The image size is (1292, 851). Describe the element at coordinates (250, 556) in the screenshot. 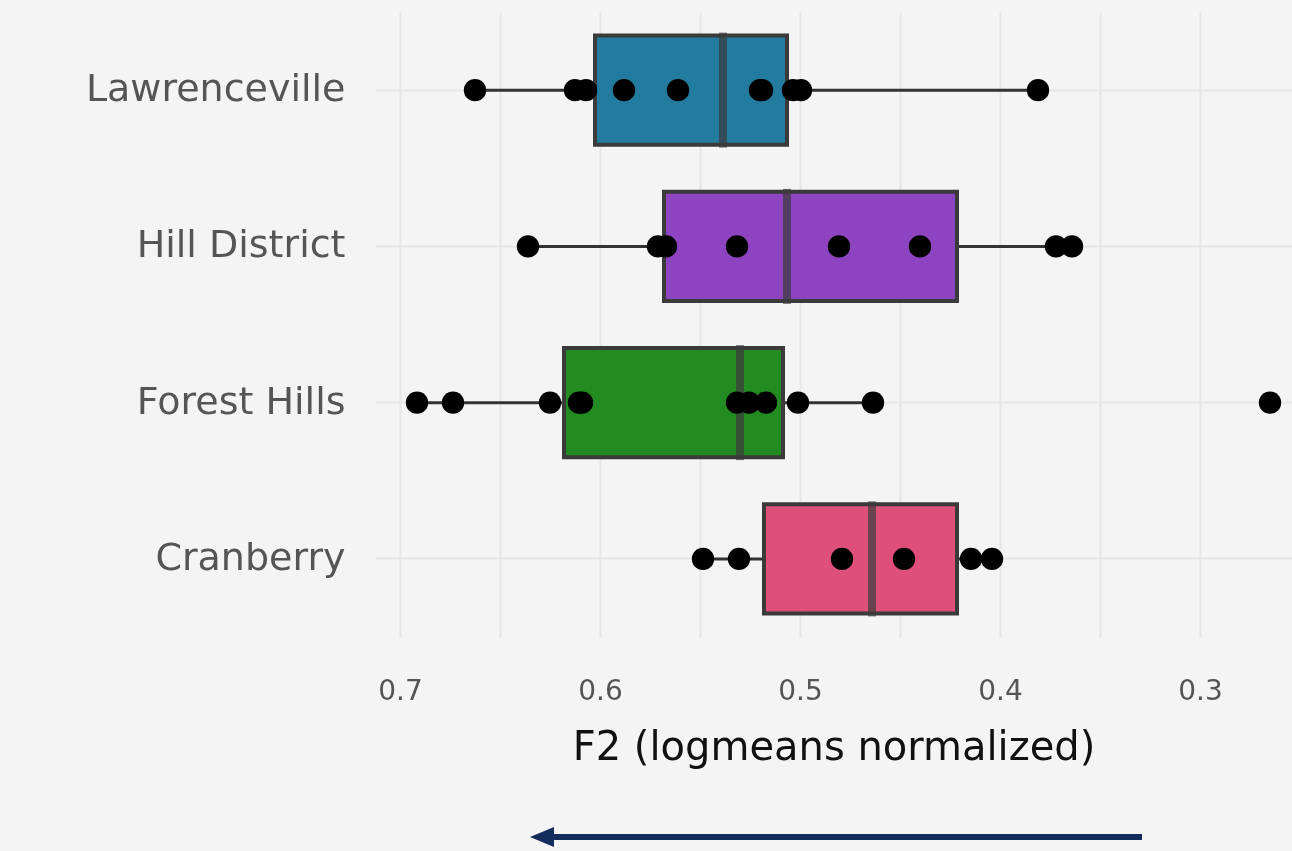

I see `y-tick-label: Cranberry` at that location.